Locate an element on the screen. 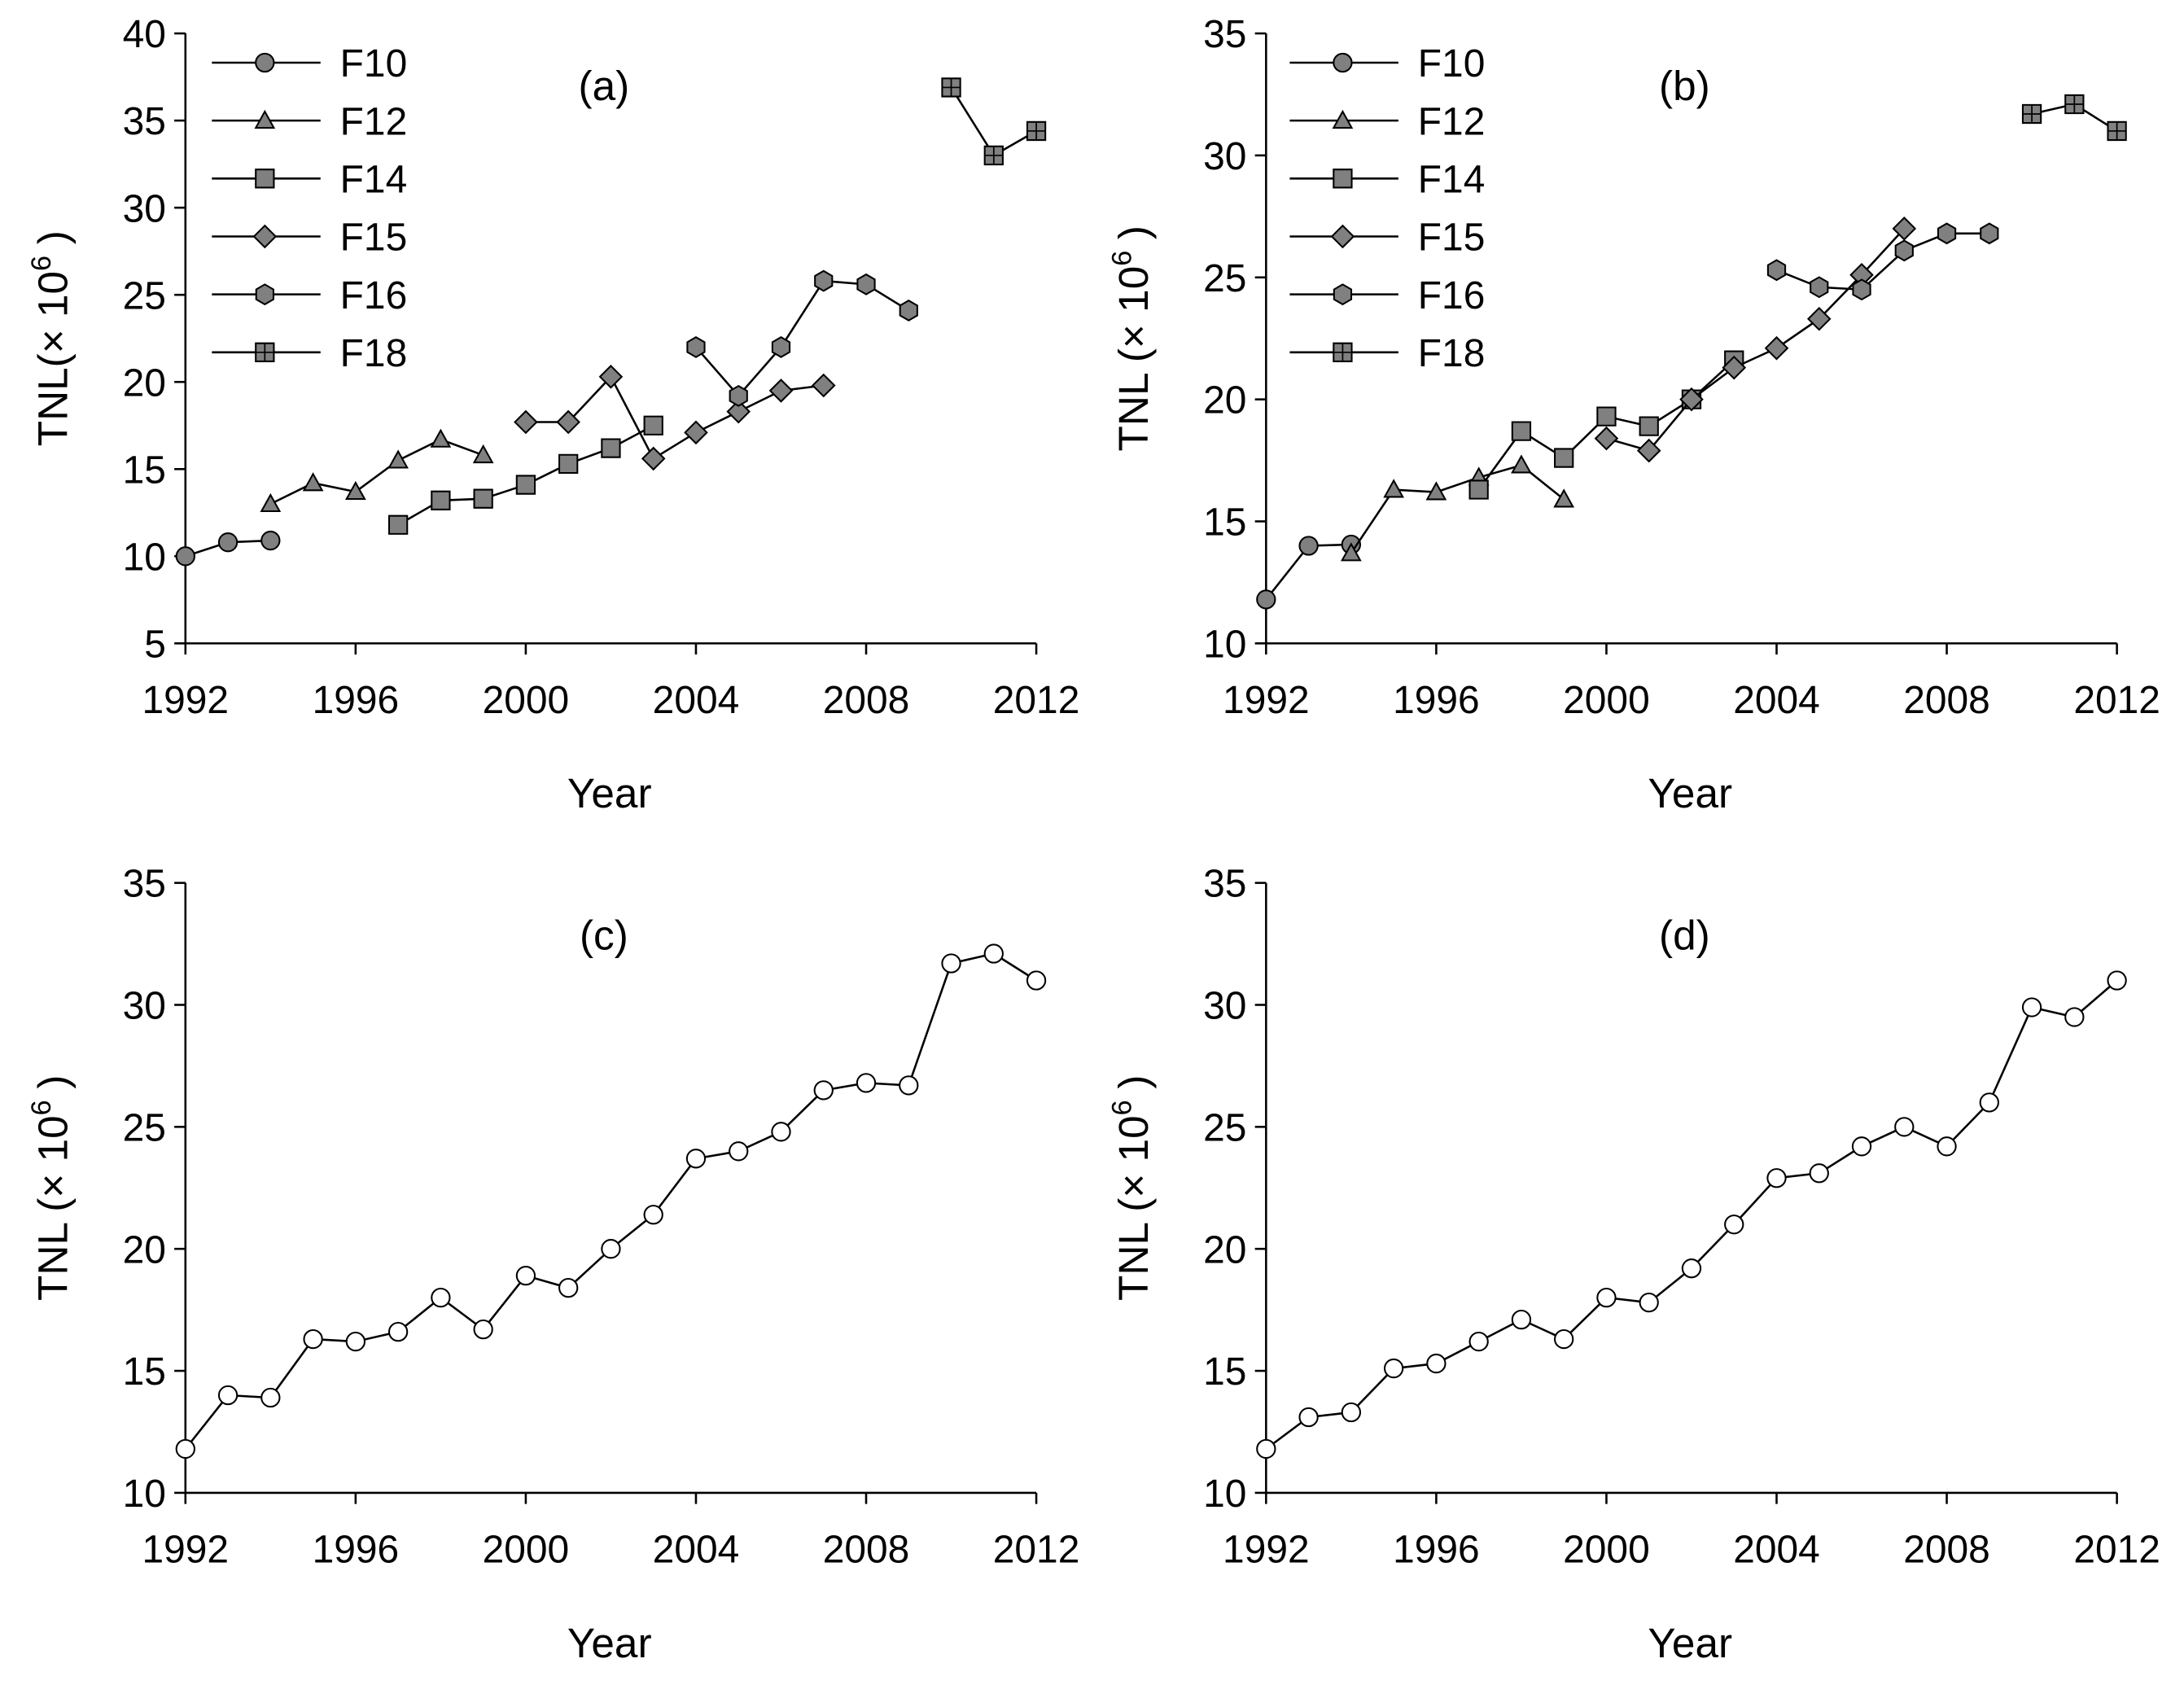  x-tick-label: 2000 is located at coordinates (1606, 700).